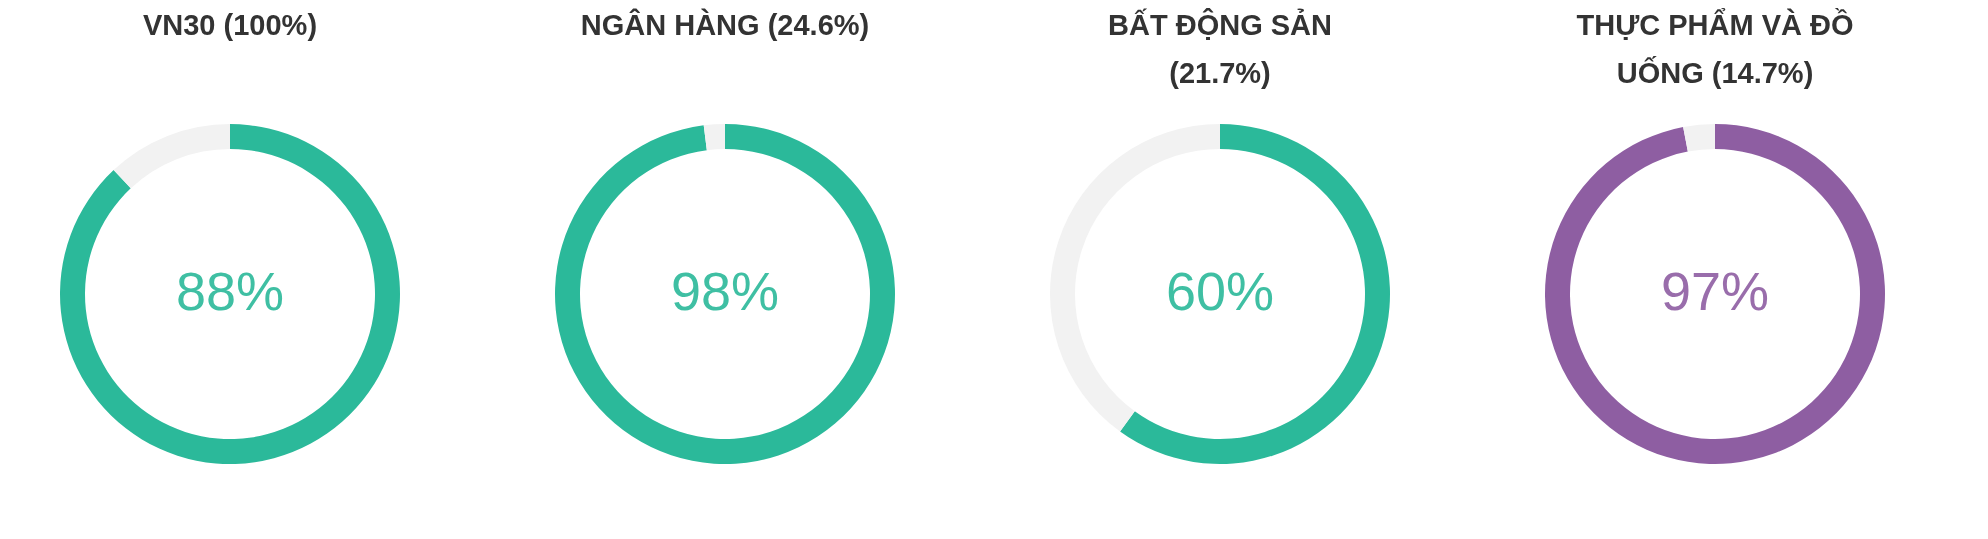 This screenshot has width=1988, height=539. Describe the element at coordinates (230, 291) in the screenshot. I see `text: 88%` at that location.